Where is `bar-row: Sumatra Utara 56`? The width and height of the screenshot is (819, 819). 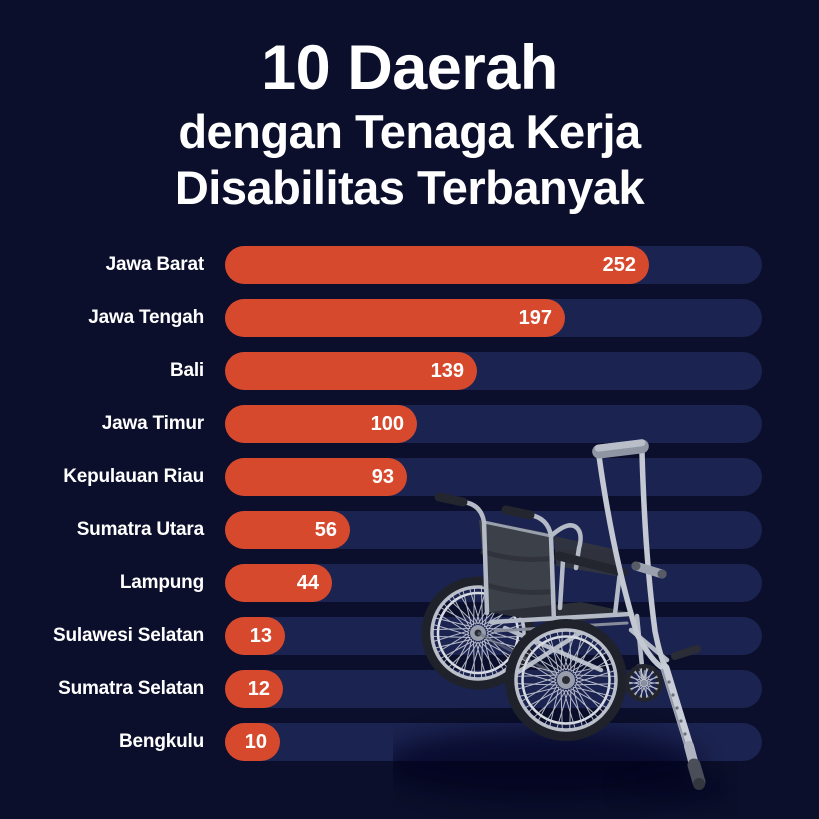 bar-row: Sumatra Utara 56 is located at coordinates (409, 530).